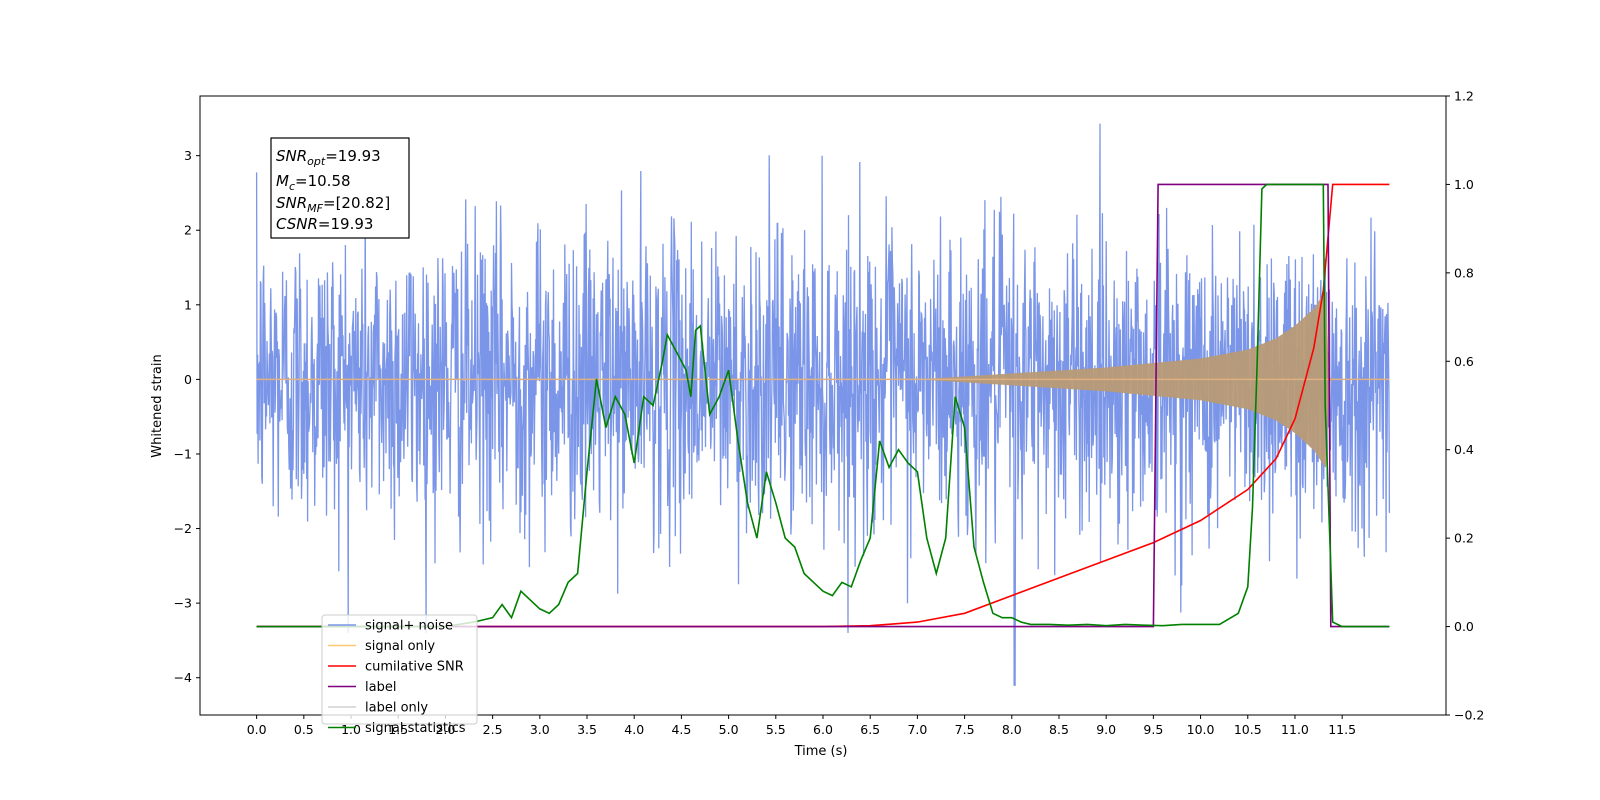 The height and width of the screenshot is (800, 1600). I want to click on y-axis-right: −0.2 0.0 0.2 0.4 0.6 0.8 1.0 1.2, so click(1465, 406).